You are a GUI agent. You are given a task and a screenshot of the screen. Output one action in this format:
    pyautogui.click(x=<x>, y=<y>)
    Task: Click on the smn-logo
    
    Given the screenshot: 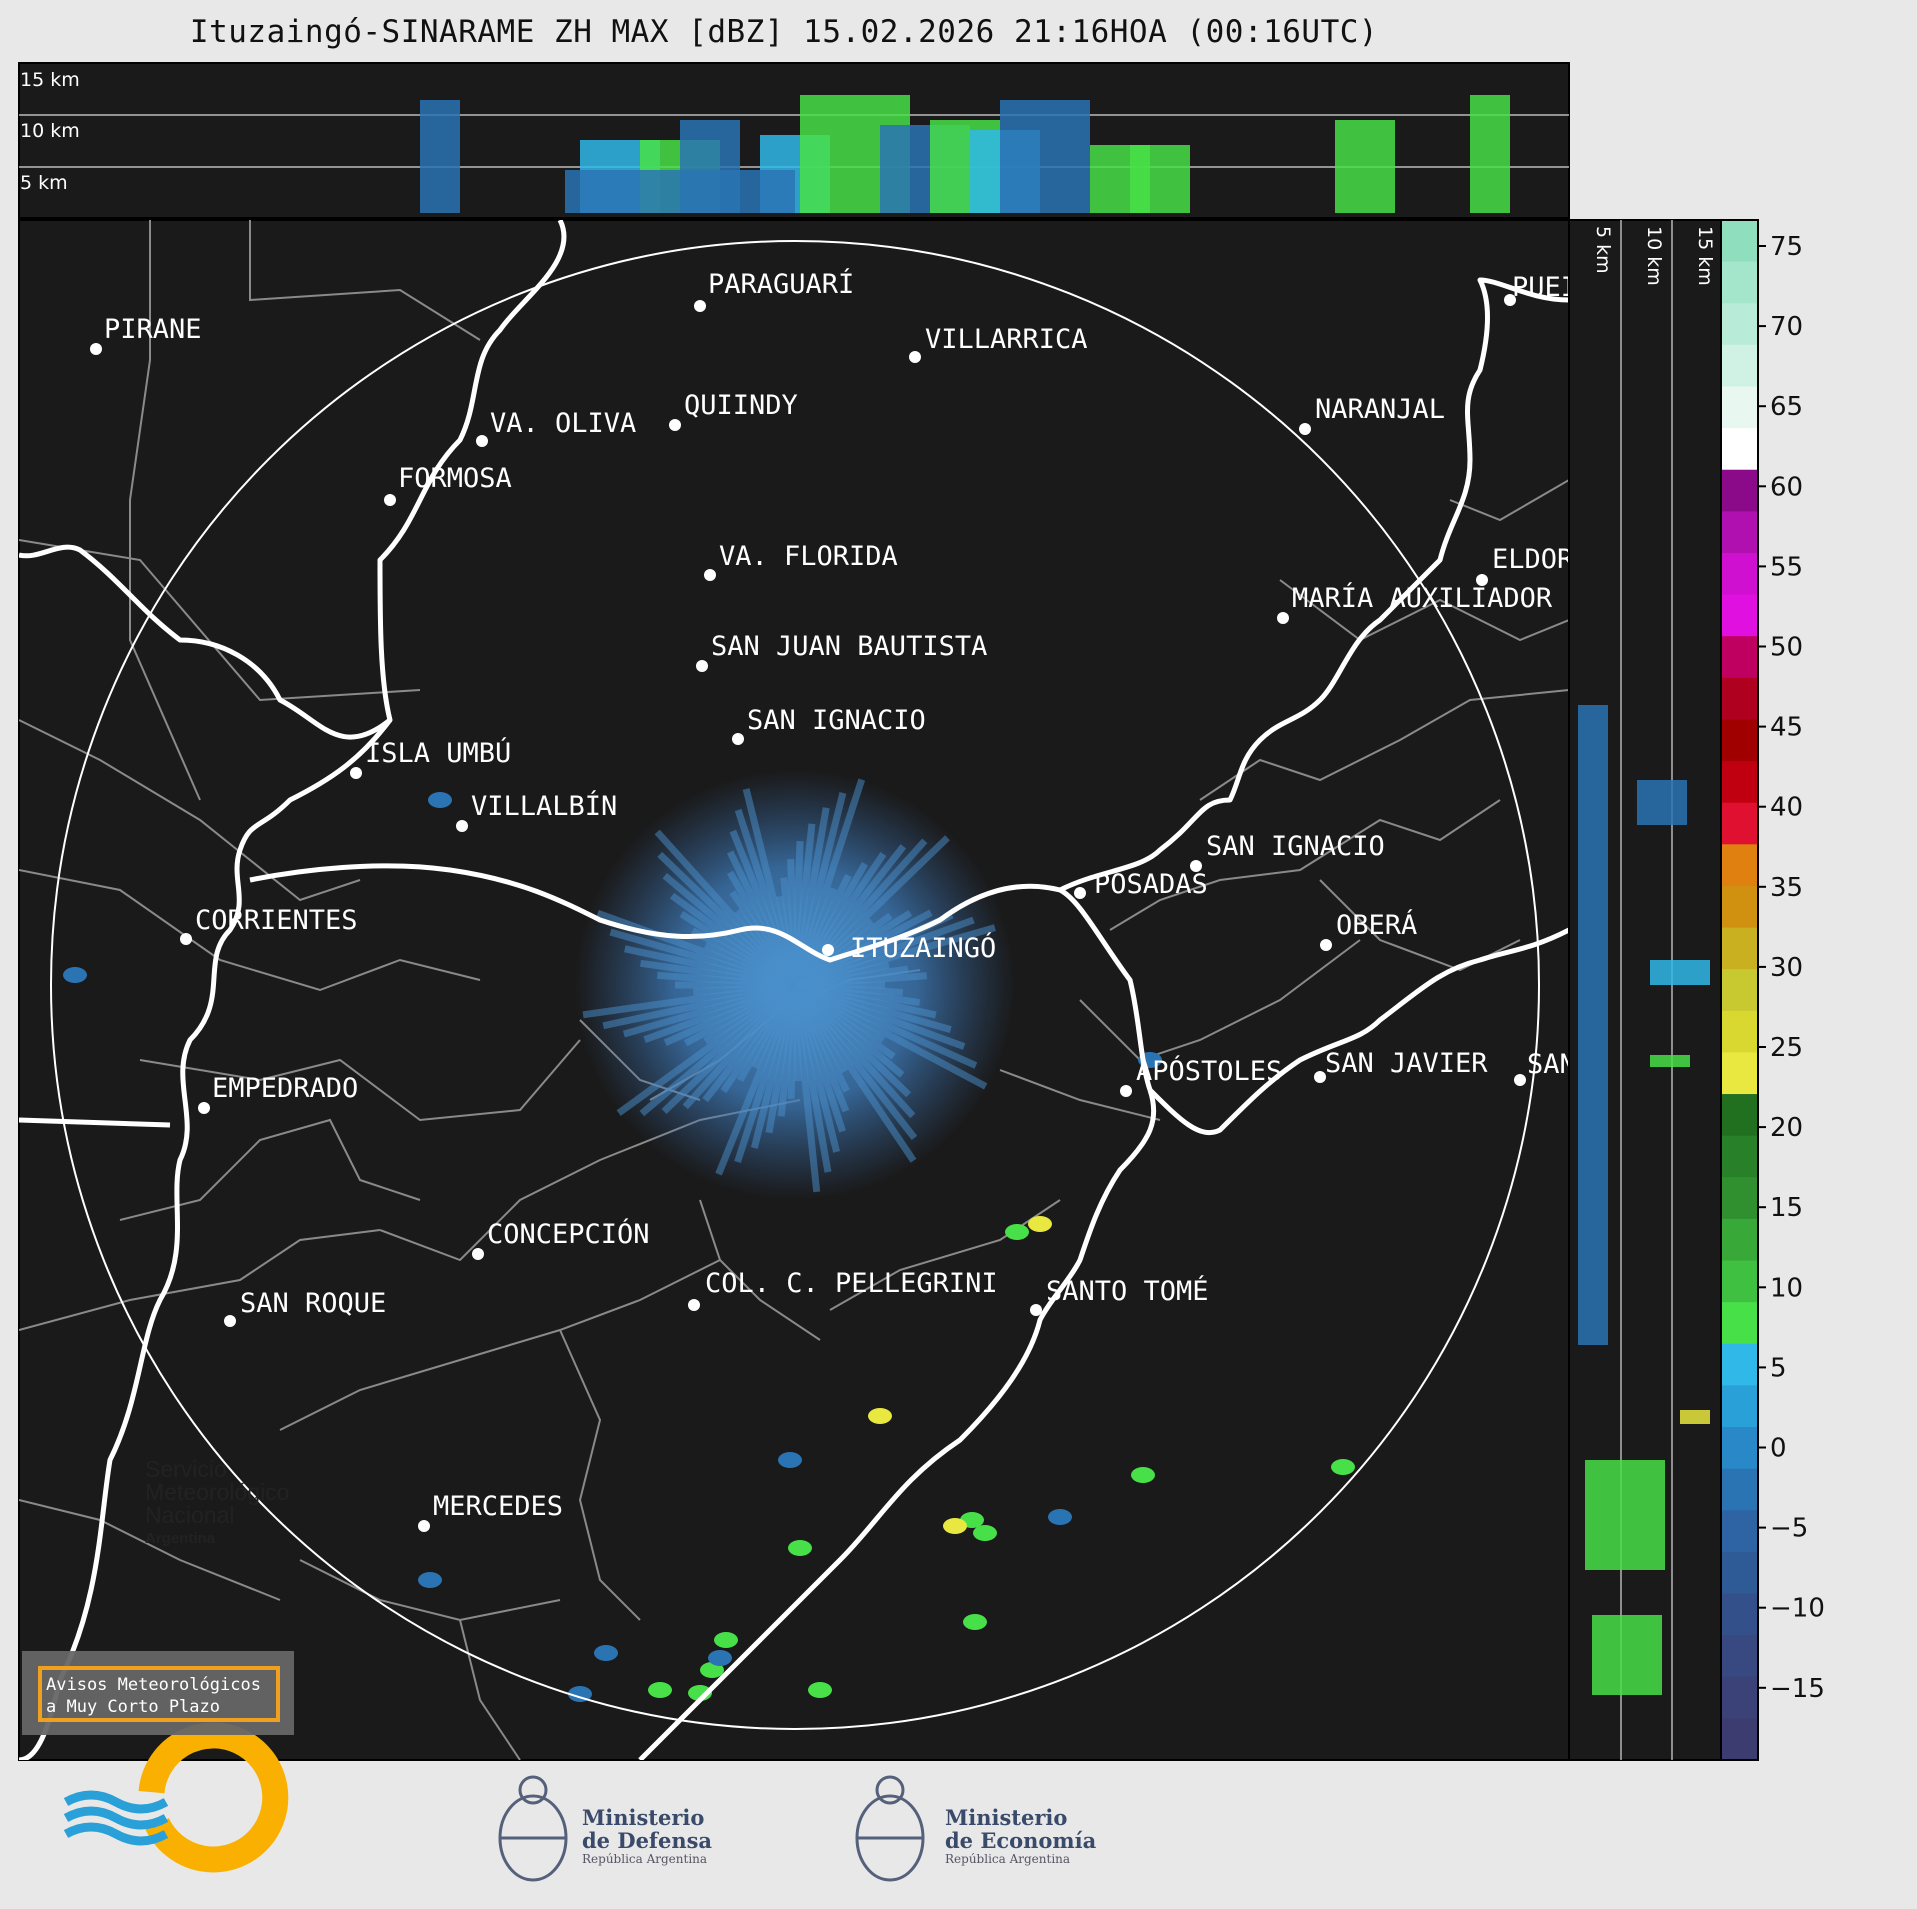 What is the action you would take?
    pyautogui.click(x=176, y=1797)
    